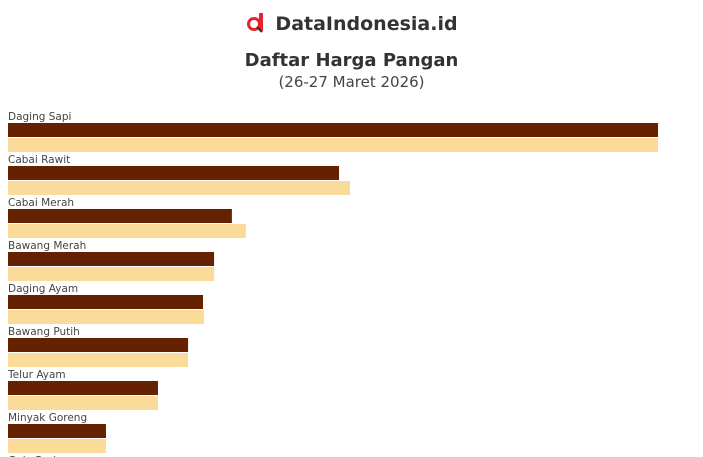 Image resolution: width=703 pixels, height=457 pixels. Describe the element at coordinates (39, 160) in the screenshot. I see `category-label: Cabai Rawit` at that location.